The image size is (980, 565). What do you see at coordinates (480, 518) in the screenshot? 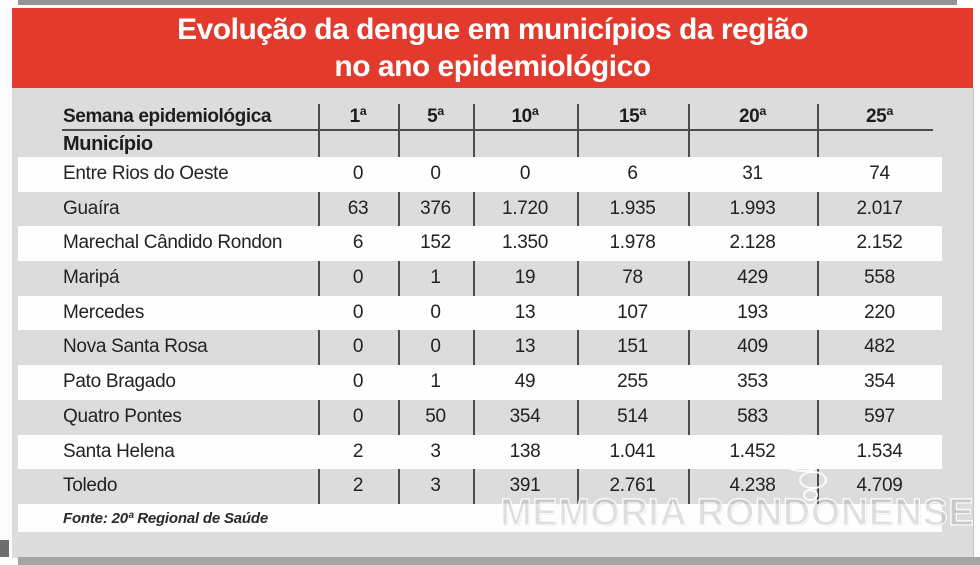
I see `source-row: Fonte: 20ª Regional de Saúde` at bounding box center [480, 518].